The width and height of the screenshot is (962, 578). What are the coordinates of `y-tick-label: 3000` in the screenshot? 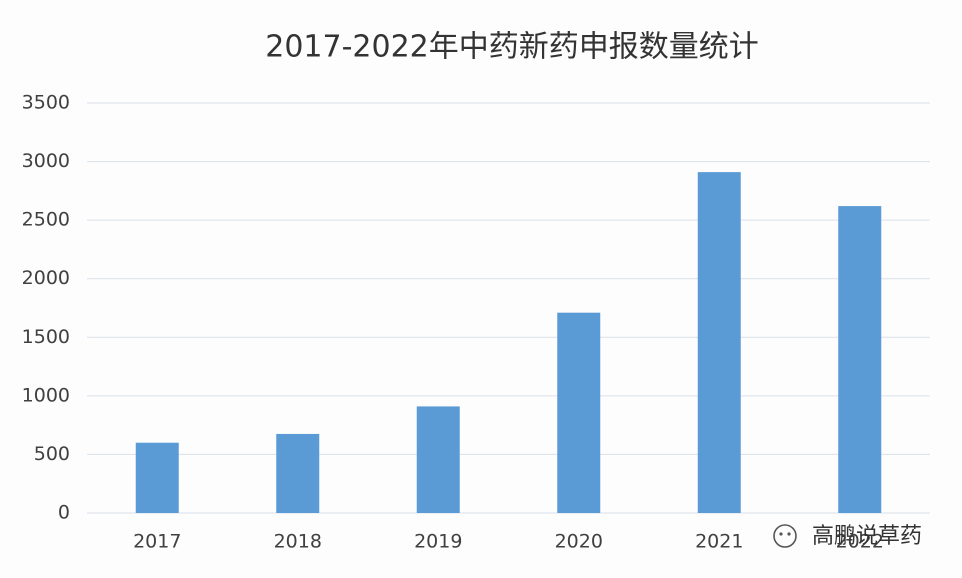 It's located at (46, 161).